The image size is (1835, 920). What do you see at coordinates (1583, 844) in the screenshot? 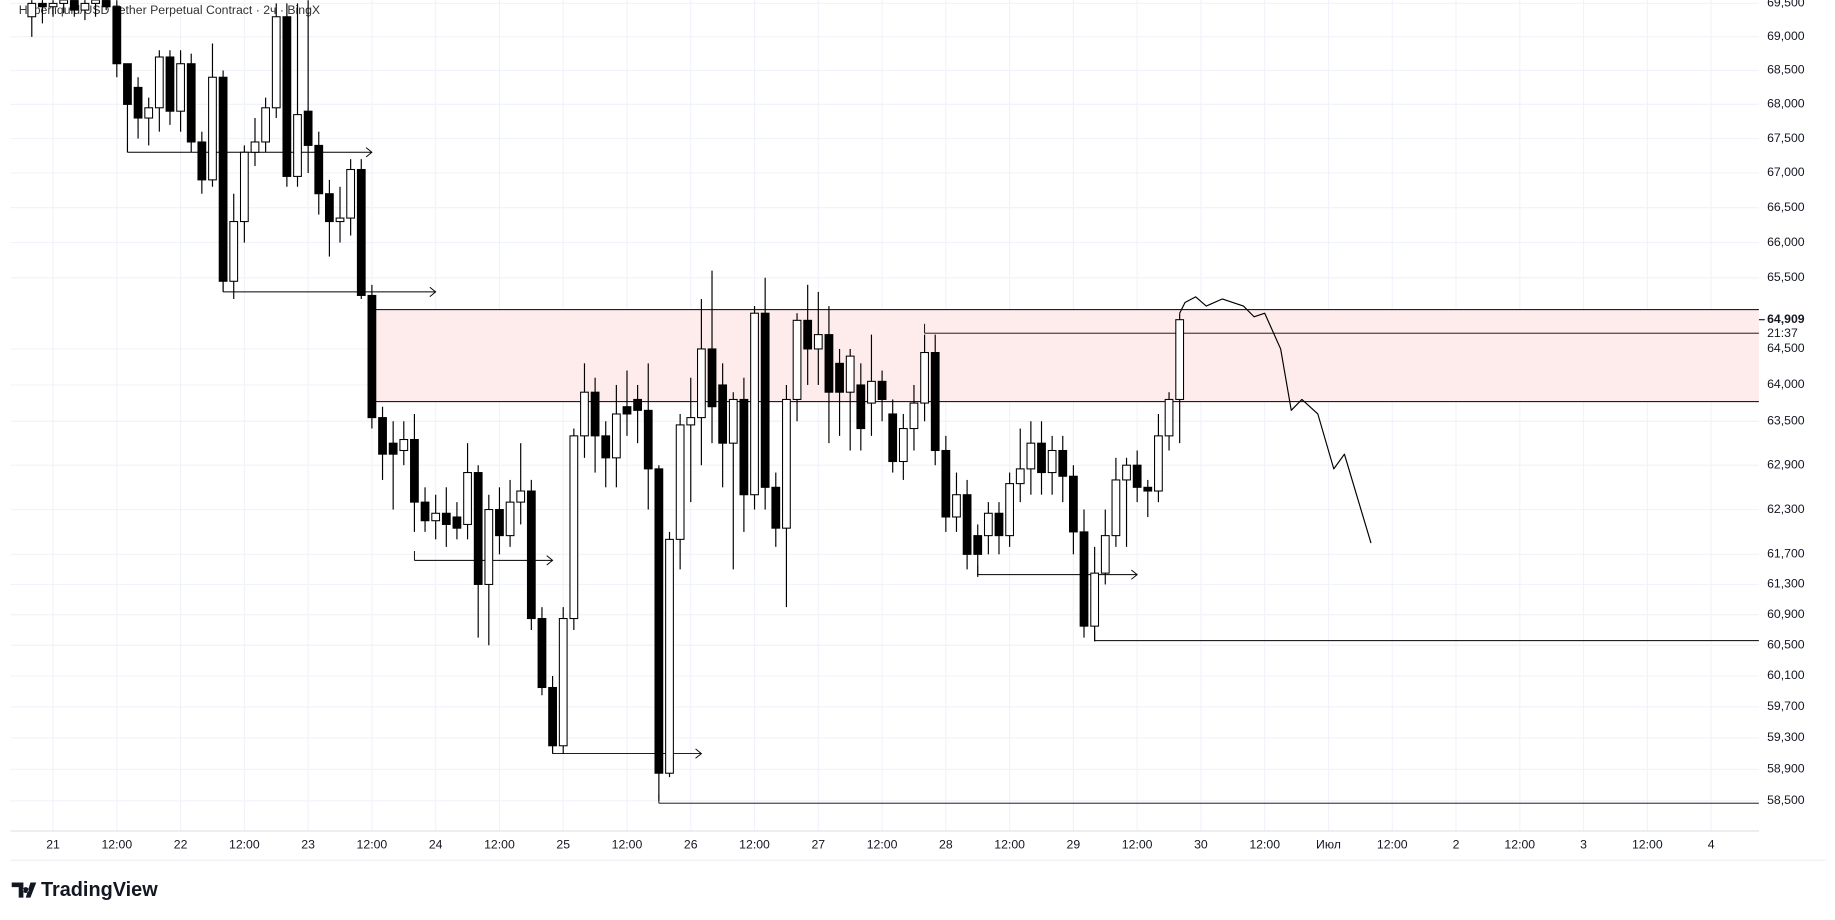
I see `x-tick-label: 3` at bounding box center [1583, 844].